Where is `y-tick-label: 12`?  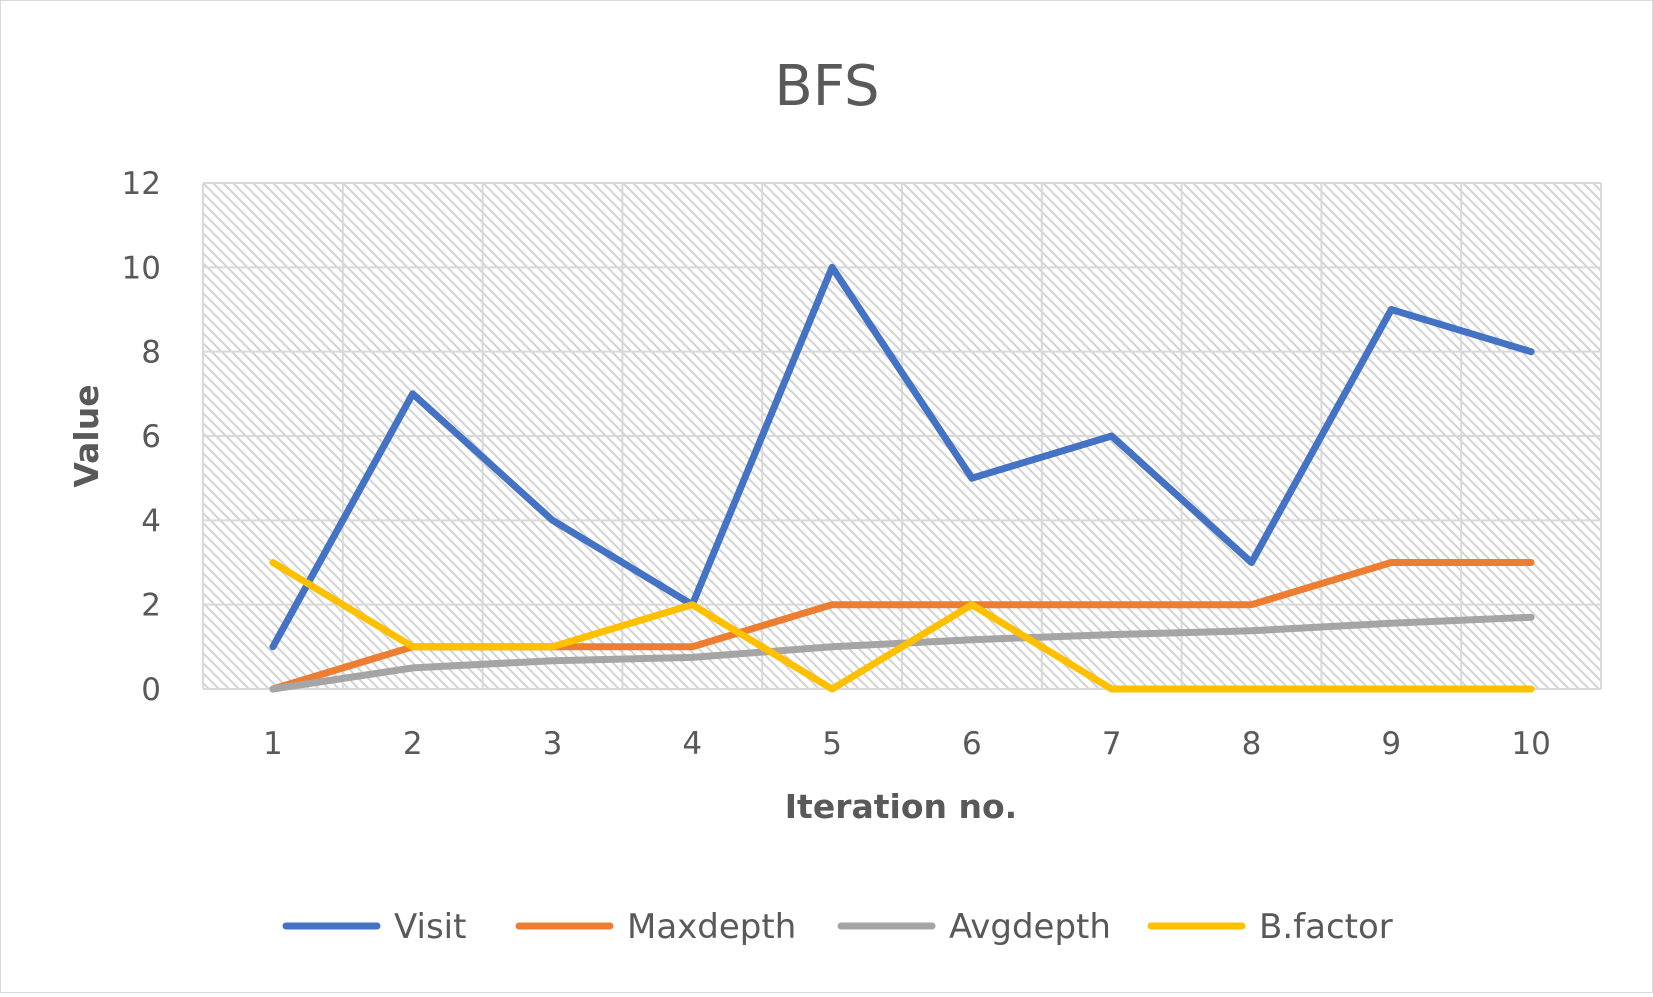 y-tick-label: 12 is located at coordinates (141, 184).